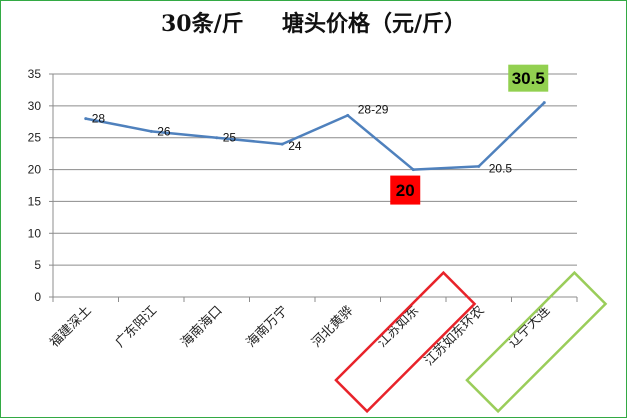 This screenshot has height=418, width=627. Describe the element at coordinates (35, 185) in the screenshot. I see `y-axis-ticks: 0 5 10 15 20 25 30 35` at that location.